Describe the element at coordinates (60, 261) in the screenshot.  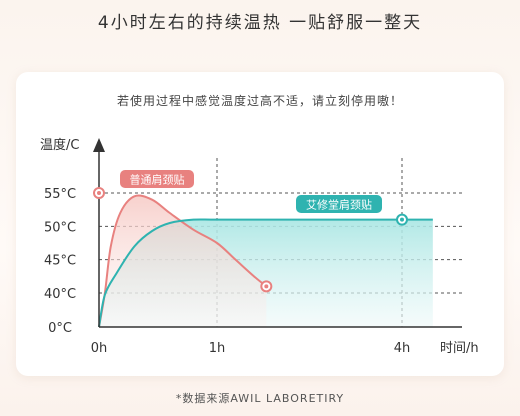
I see `y-tick-label: 45°C` at that location.